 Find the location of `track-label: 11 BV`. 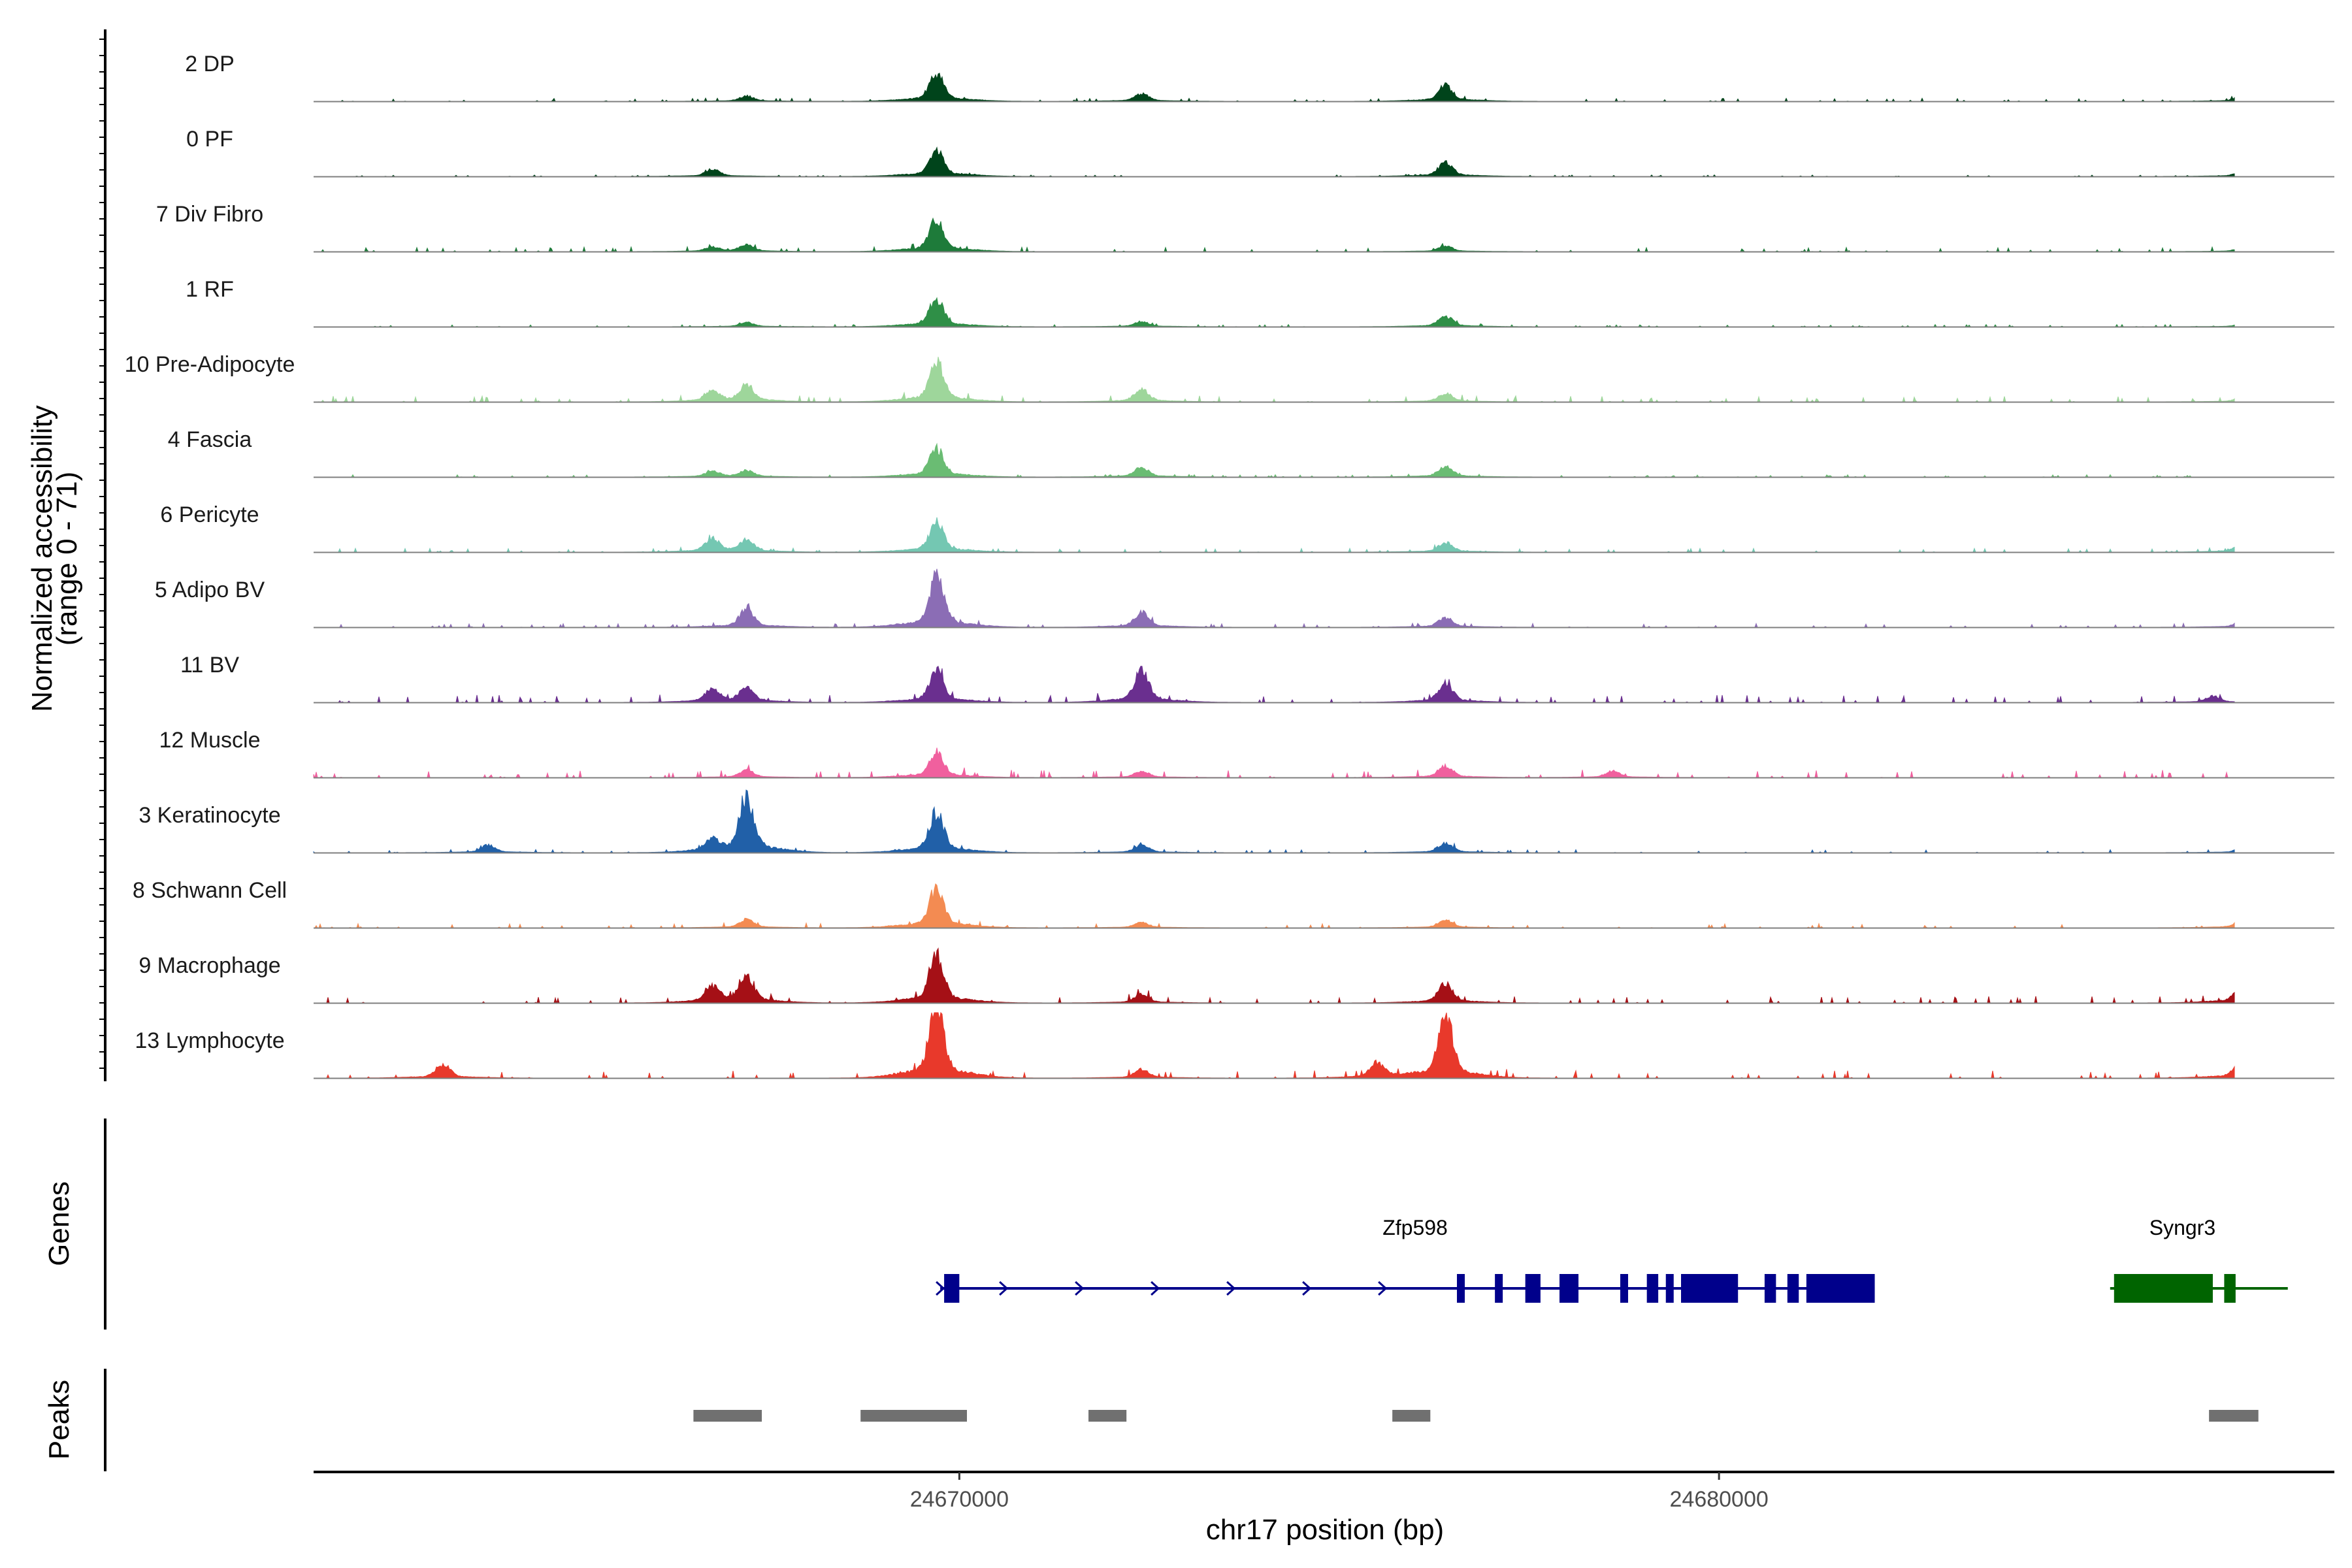

track-label: 11 BV is located at coordinates (209, 665).